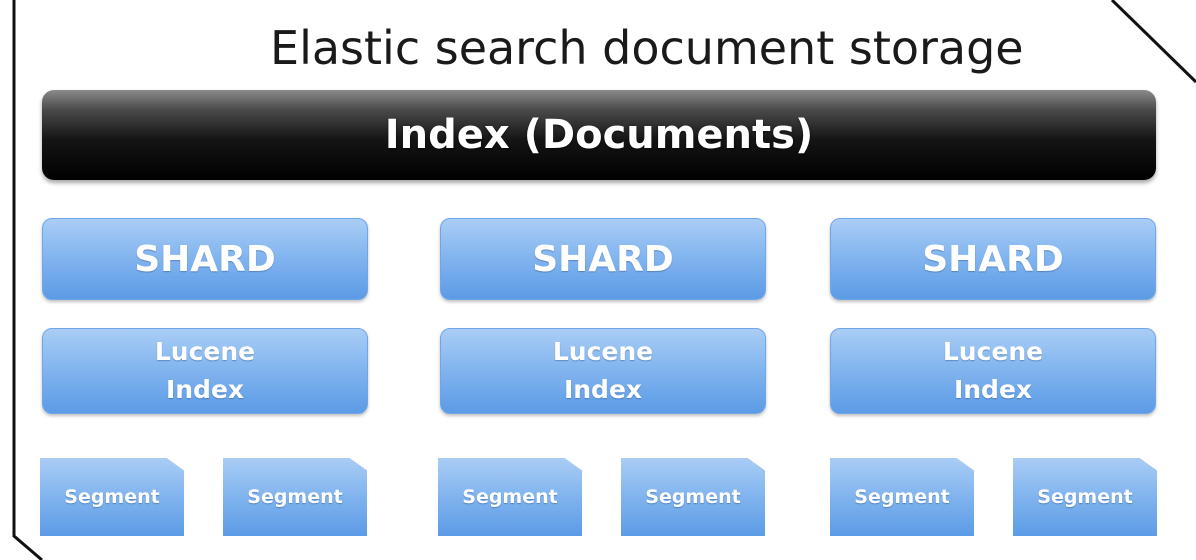 The height and width of the screenshot is (560, 1196). I want to click on shard-box-2: SHARD, so click(603, 259).